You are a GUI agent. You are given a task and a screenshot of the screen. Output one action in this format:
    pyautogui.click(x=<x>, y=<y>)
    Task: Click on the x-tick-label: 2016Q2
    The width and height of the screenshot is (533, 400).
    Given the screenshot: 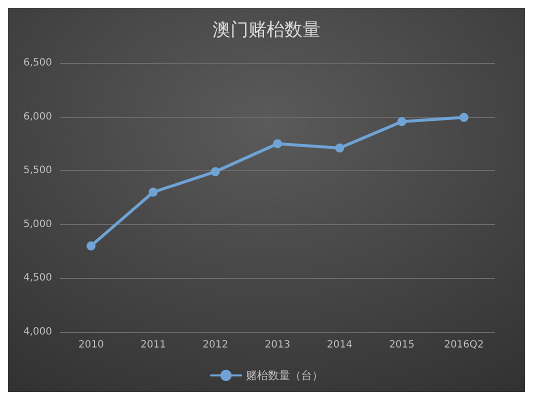 What is the action you would take?
    pyautogui.click(x=464, y=345)
    